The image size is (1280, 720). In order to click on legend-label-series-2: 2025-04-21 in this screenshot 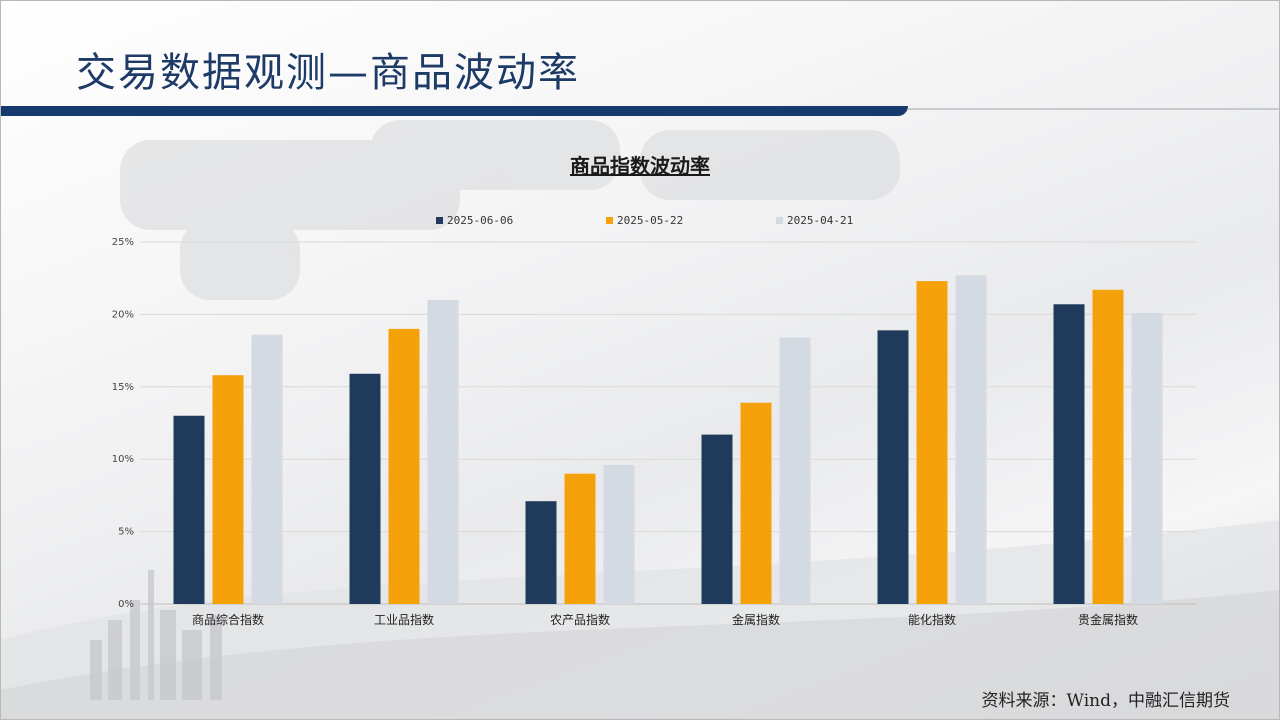, I will do `click(820, 220)`.